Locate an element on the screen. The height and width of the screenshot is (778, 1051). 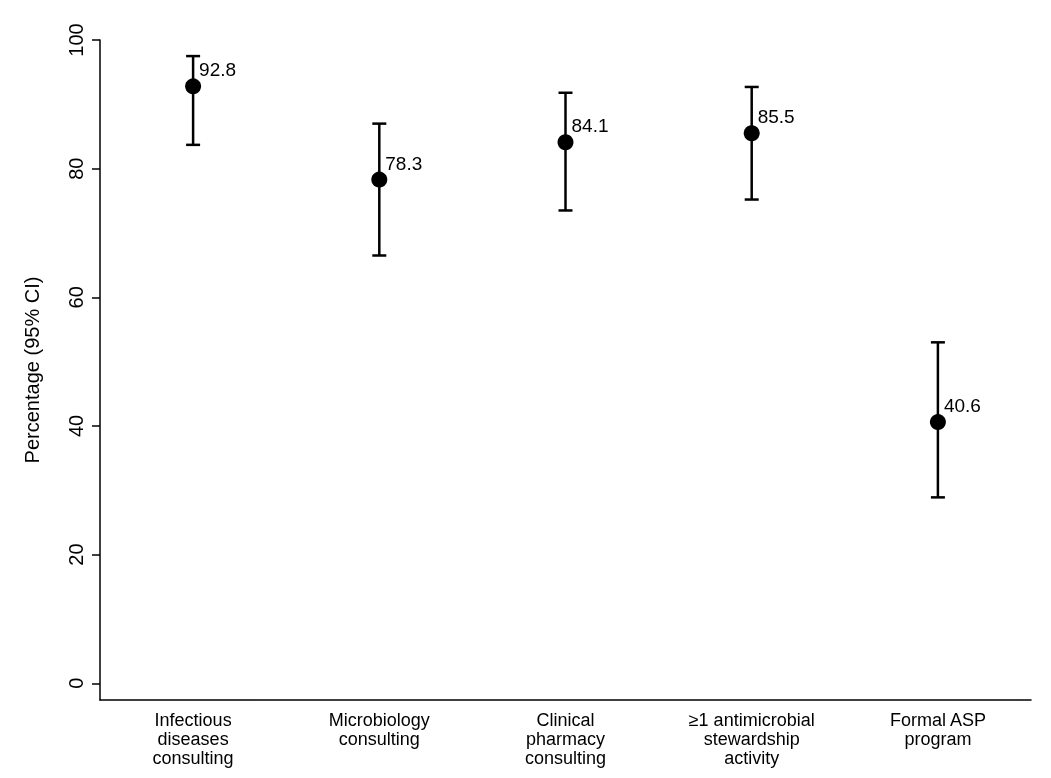
y-tick-label: 60 is located at coordinates (76, 297).